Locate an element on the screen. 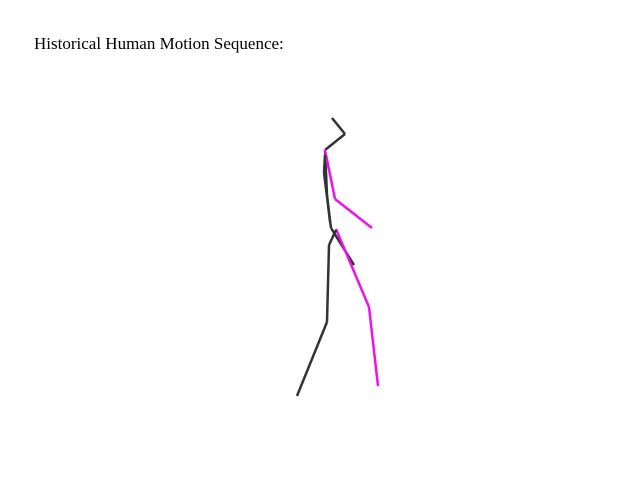 This screenshot has height=480, width=640. left-shin is located at coordinates (312, 359).